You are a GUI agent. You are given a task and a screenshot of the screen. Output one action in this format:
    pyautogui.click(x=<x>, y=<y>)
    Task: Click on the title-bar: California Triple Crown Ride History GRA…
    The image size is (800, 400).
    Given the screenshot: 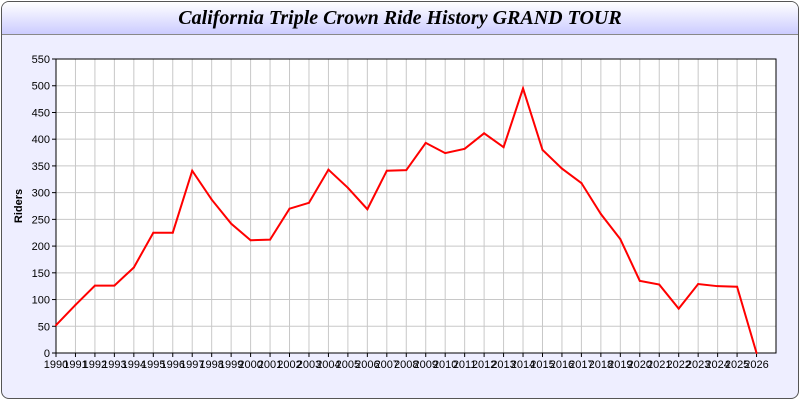 What is the action you would take?
    pyautogui.click(x=400, y=18)
    